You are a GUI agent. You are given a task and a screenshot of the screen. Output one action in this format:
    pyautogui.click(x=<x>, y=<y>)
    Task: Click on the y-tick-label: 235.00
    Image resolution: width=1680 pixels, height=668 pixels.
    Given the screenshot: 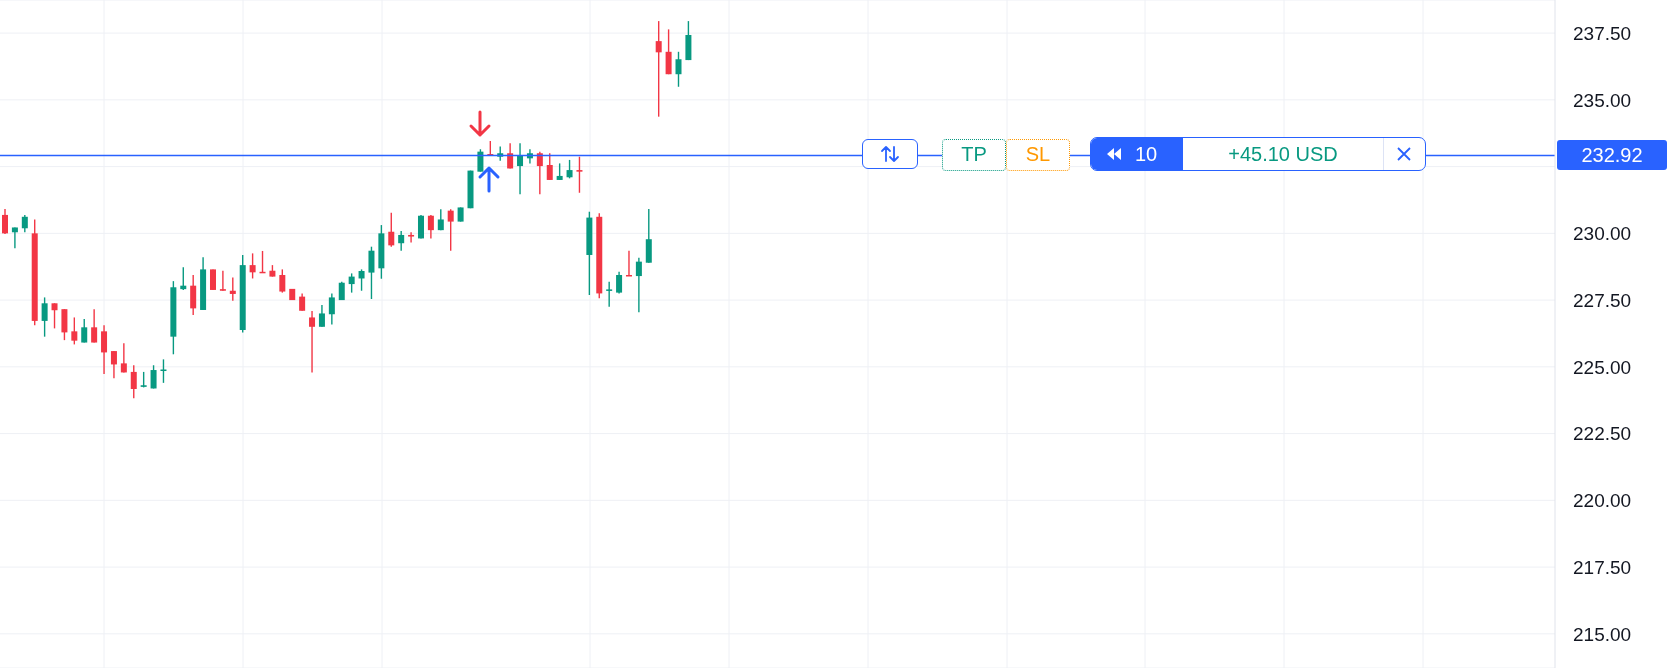 What is the action you would take?
    pyautogui.click(x=1602, y=100)
    